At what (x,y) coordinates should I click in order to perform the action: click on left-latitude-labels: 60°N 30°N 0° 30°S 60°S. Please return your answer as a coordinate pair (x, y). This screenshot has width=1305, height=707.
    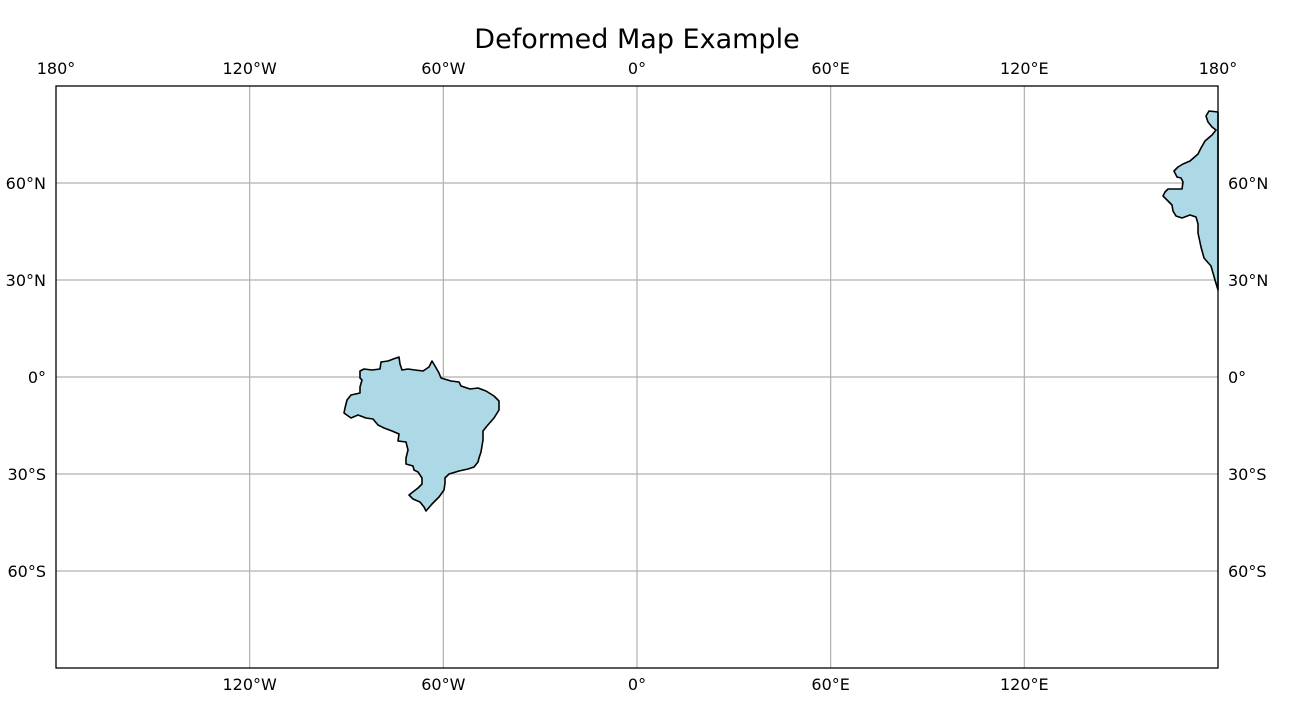
    Looking at the image, I should click on (26, 377).